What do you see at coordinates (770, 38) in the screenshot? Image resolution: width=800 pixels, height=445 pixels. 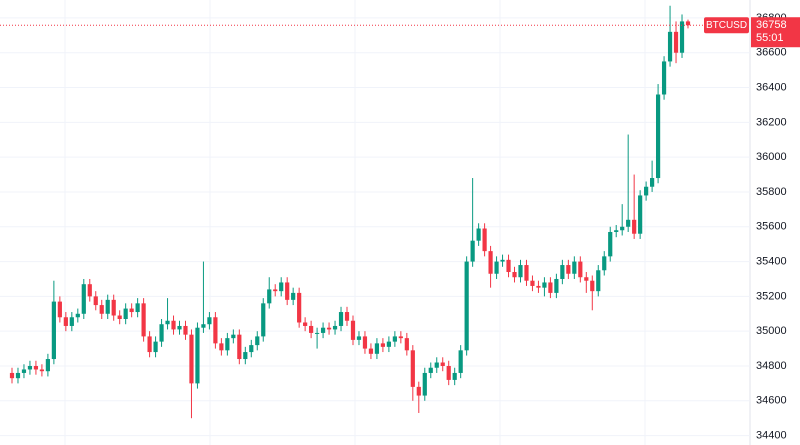 I see `countdown-label: 55:01` at bounding box center [770, 38].